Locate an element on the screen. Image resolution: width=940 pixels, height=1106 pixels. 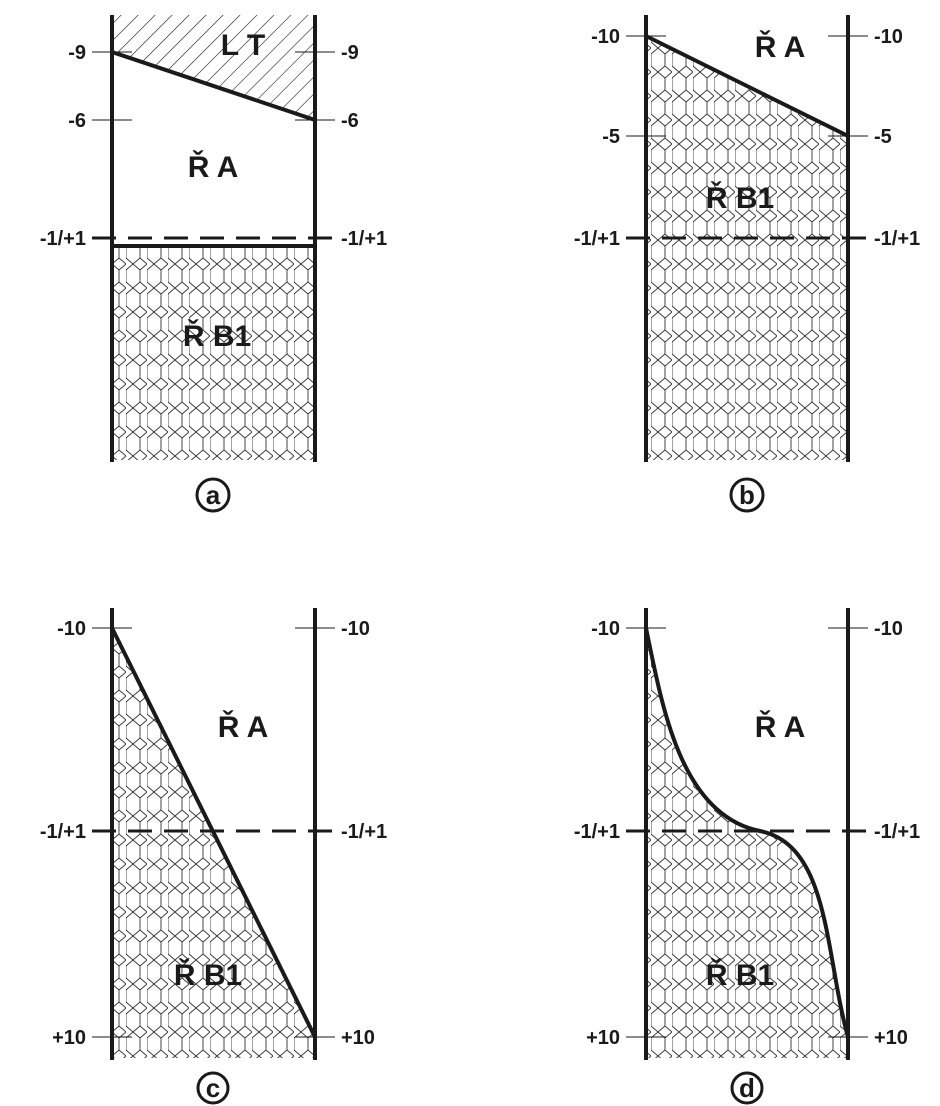
tick-label-left: -6 is located at coordinates (77, 121).